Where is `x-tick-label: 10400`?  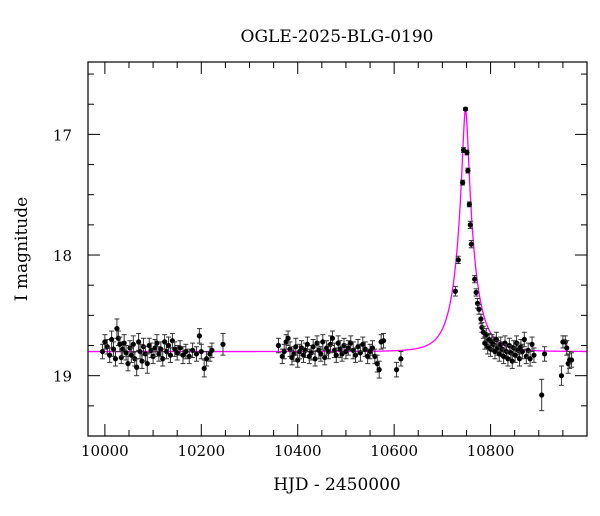
x-tick-label: 10400 is located at coordinates (298, 451).